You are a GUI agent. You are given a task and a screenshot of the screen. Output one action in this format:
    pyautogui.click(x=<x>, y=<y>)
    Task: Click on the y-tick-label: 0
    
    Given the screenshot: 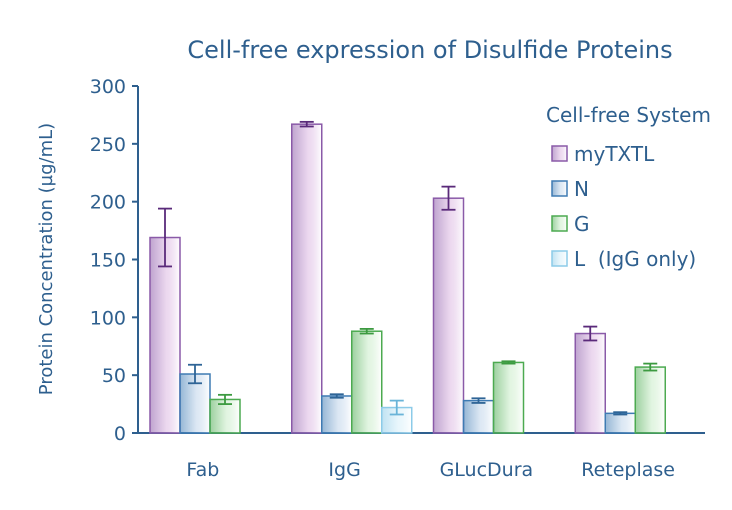 What is the action you would take?
    pyautogui.click(x=120, y=434)
    